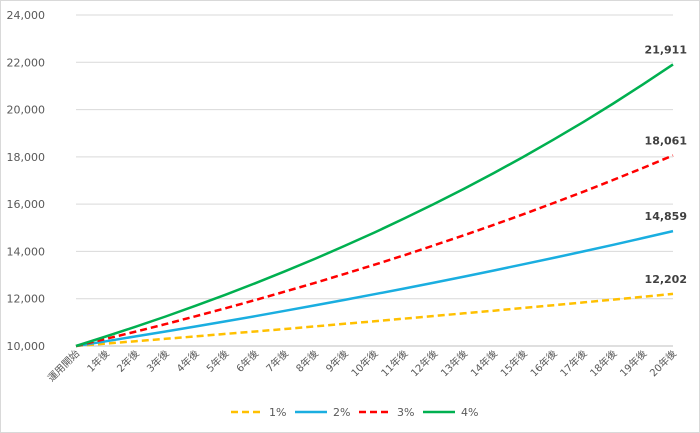 The image size is (700, 433). I want to click on y-tick-label: 10,000, so click(26, 346).